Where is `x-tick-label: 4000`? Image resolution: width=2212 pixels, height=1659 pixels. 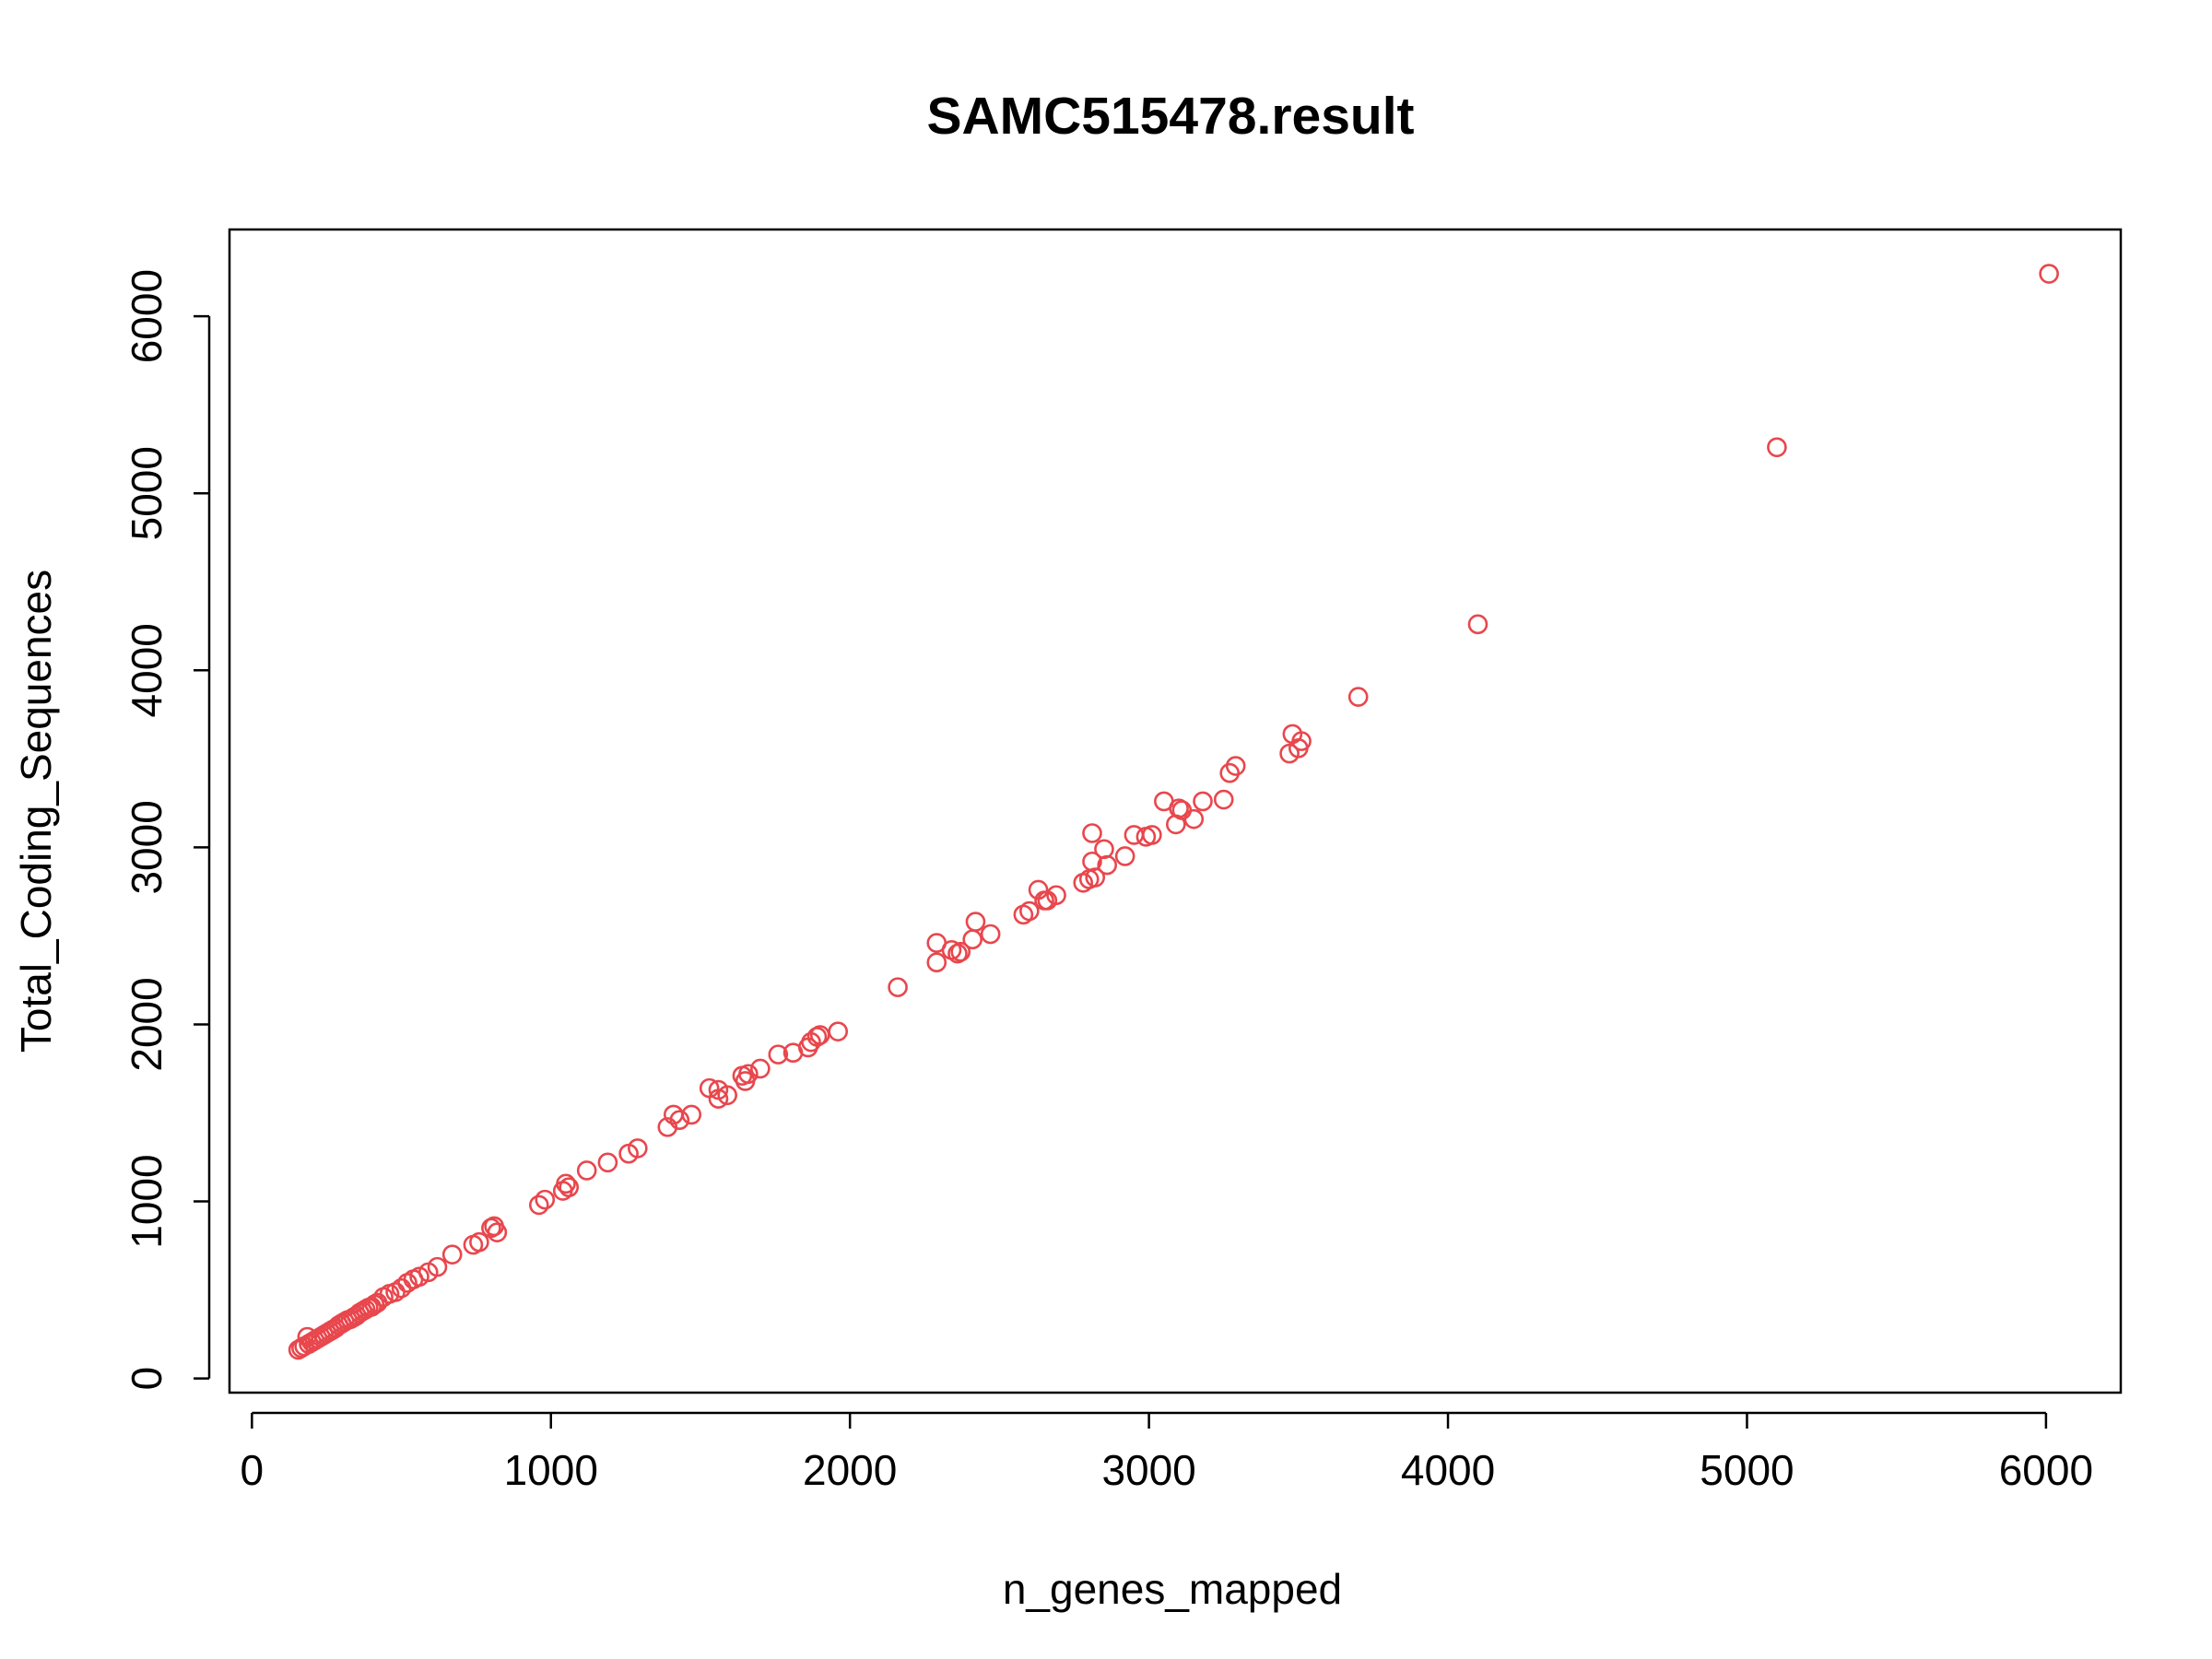 x-tick-label: 4000 is located at coordinates (1448, 1470).